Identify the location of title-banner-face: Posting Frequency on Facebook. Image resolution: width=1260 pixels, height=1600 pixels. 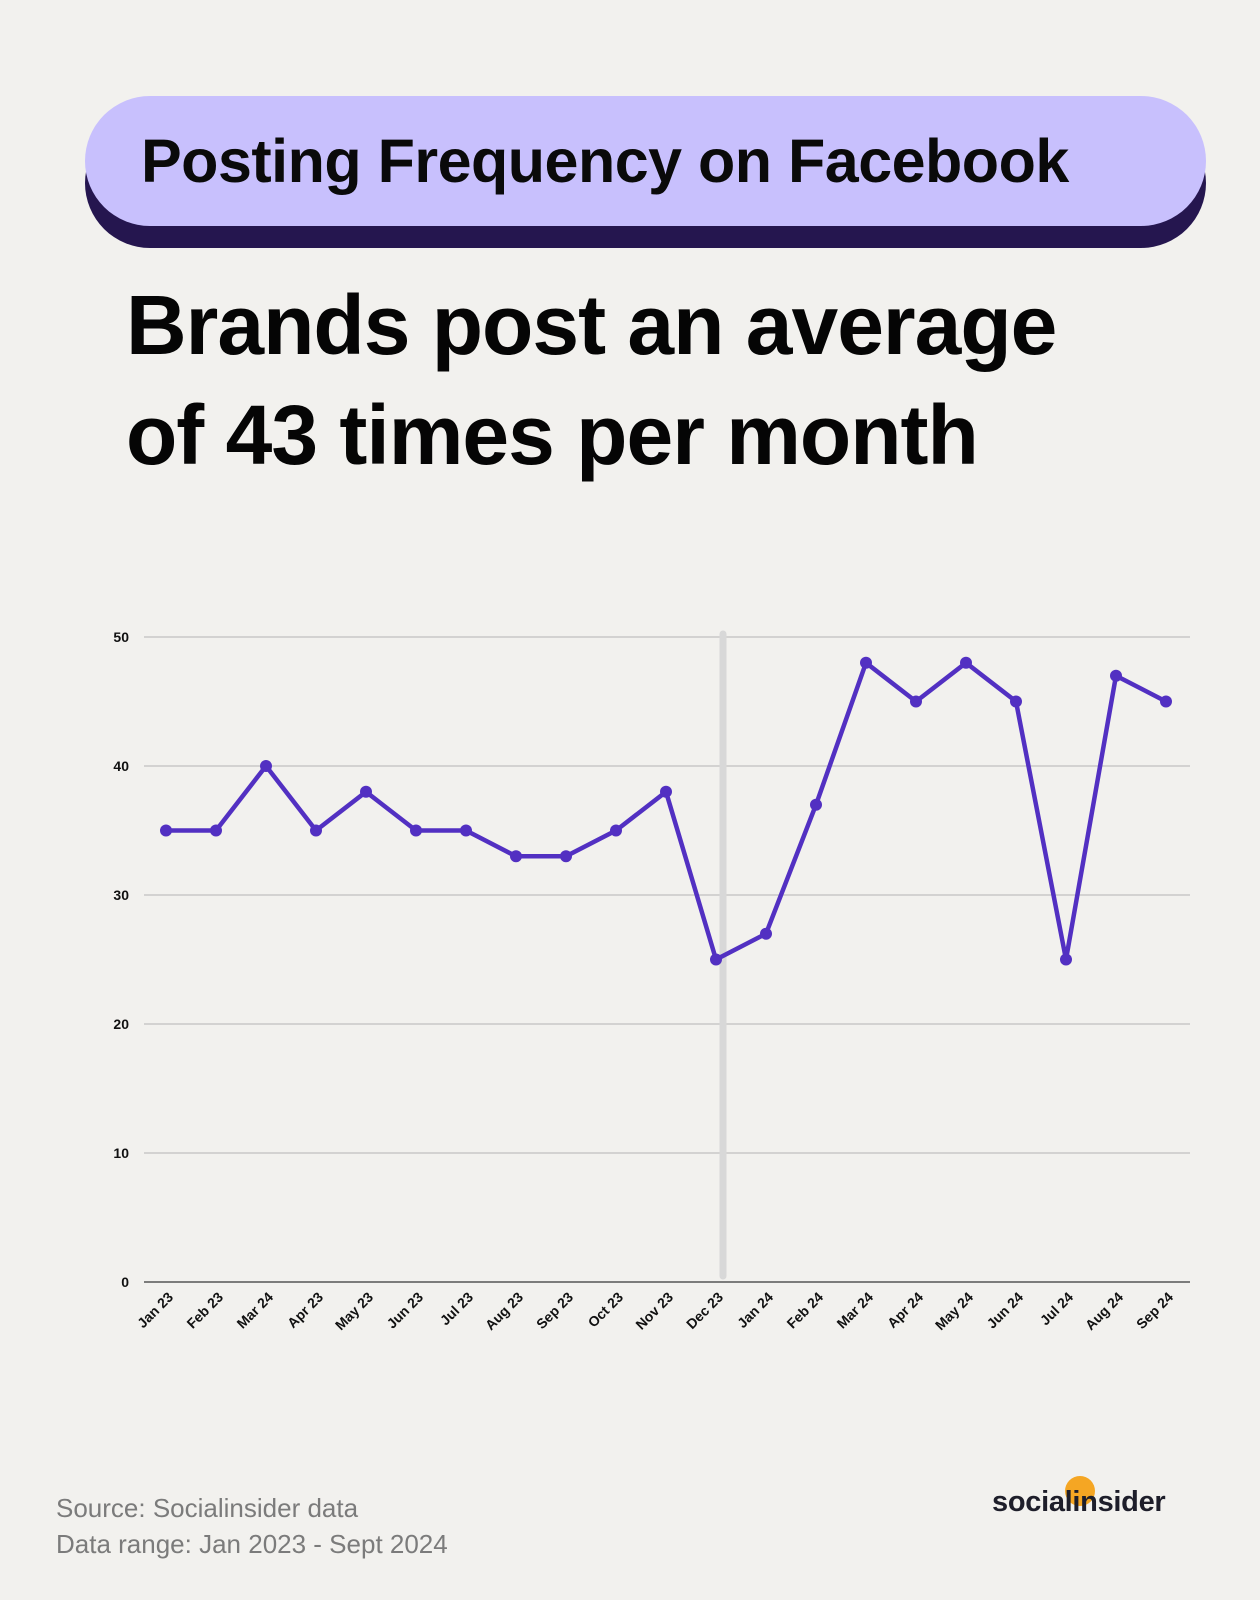
(645, 161).